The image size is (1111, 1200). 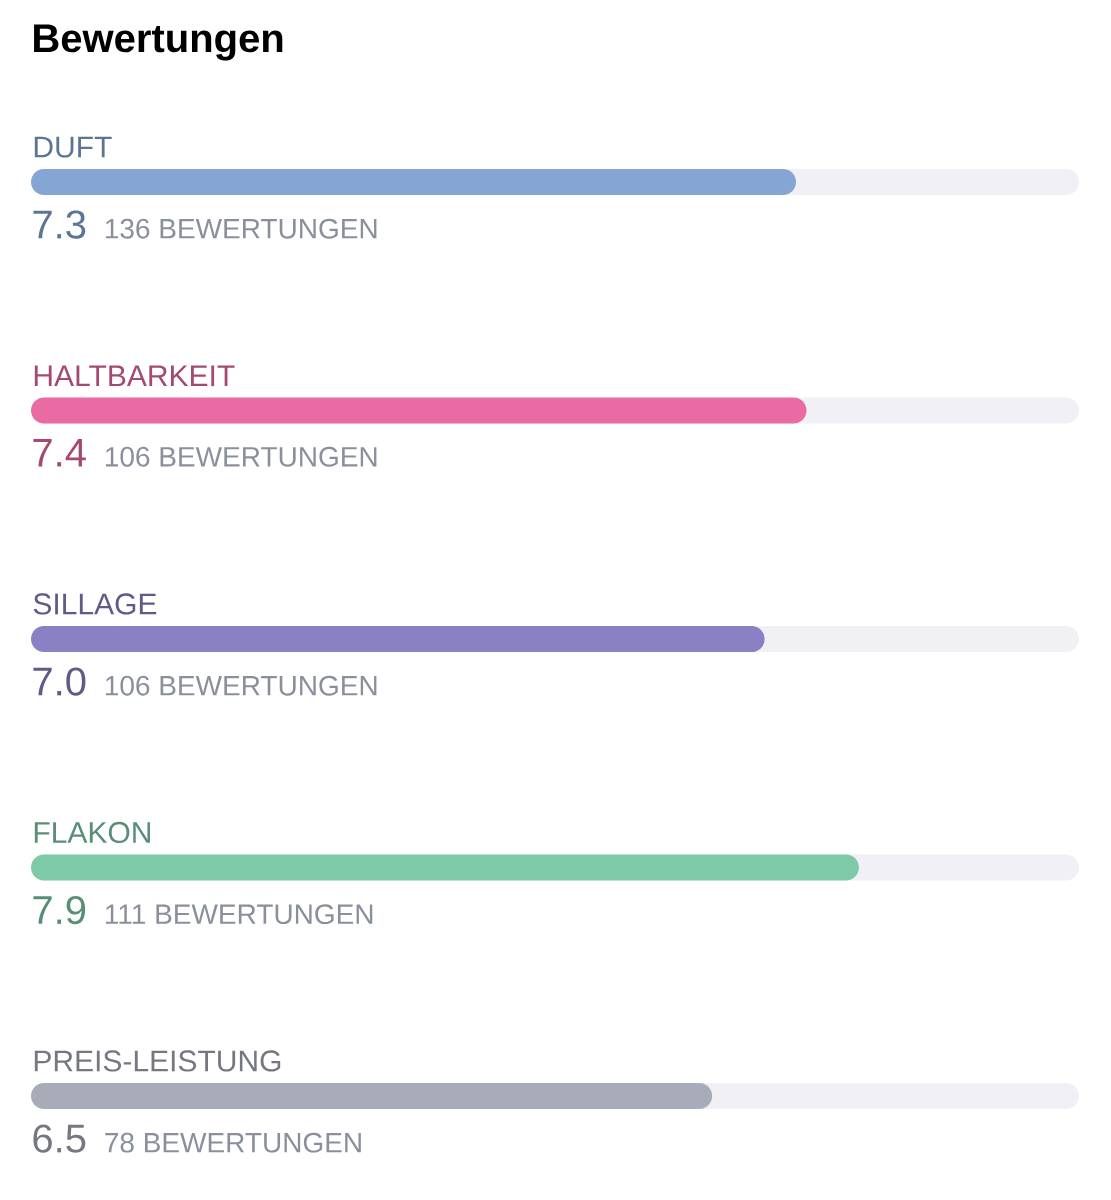 What do you see at coordinates (59, 1138) in the screenshot?
I see `data-label: 6.5` at bounding box center [59, 1138].